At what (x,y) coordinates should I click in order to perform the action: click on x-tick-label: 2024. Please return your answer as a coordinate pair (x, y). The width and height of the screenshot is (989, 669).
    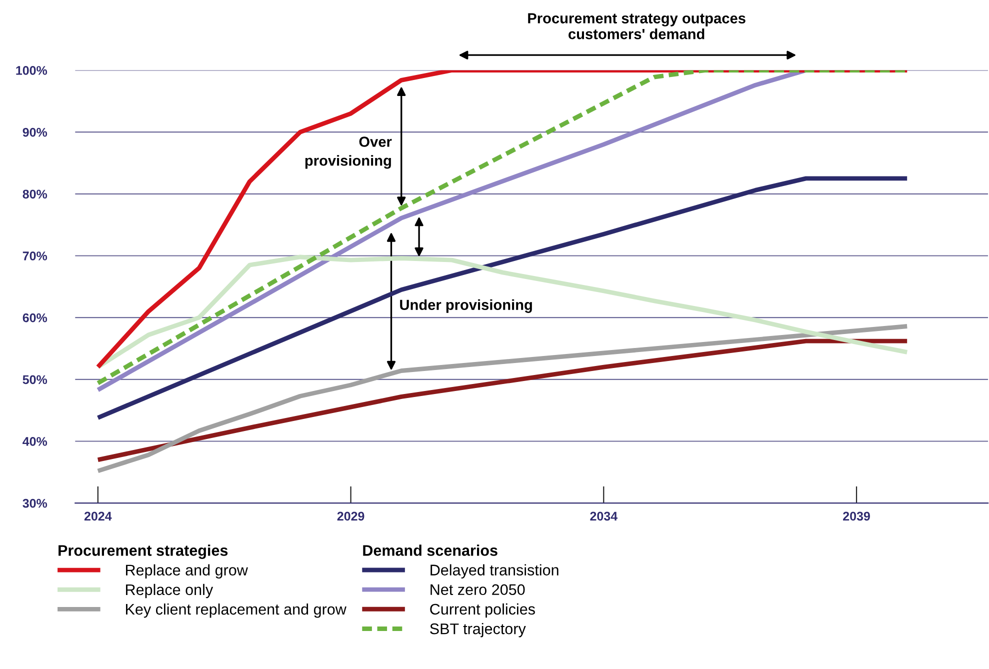
    Looking at the image, I should click on (98, 516).